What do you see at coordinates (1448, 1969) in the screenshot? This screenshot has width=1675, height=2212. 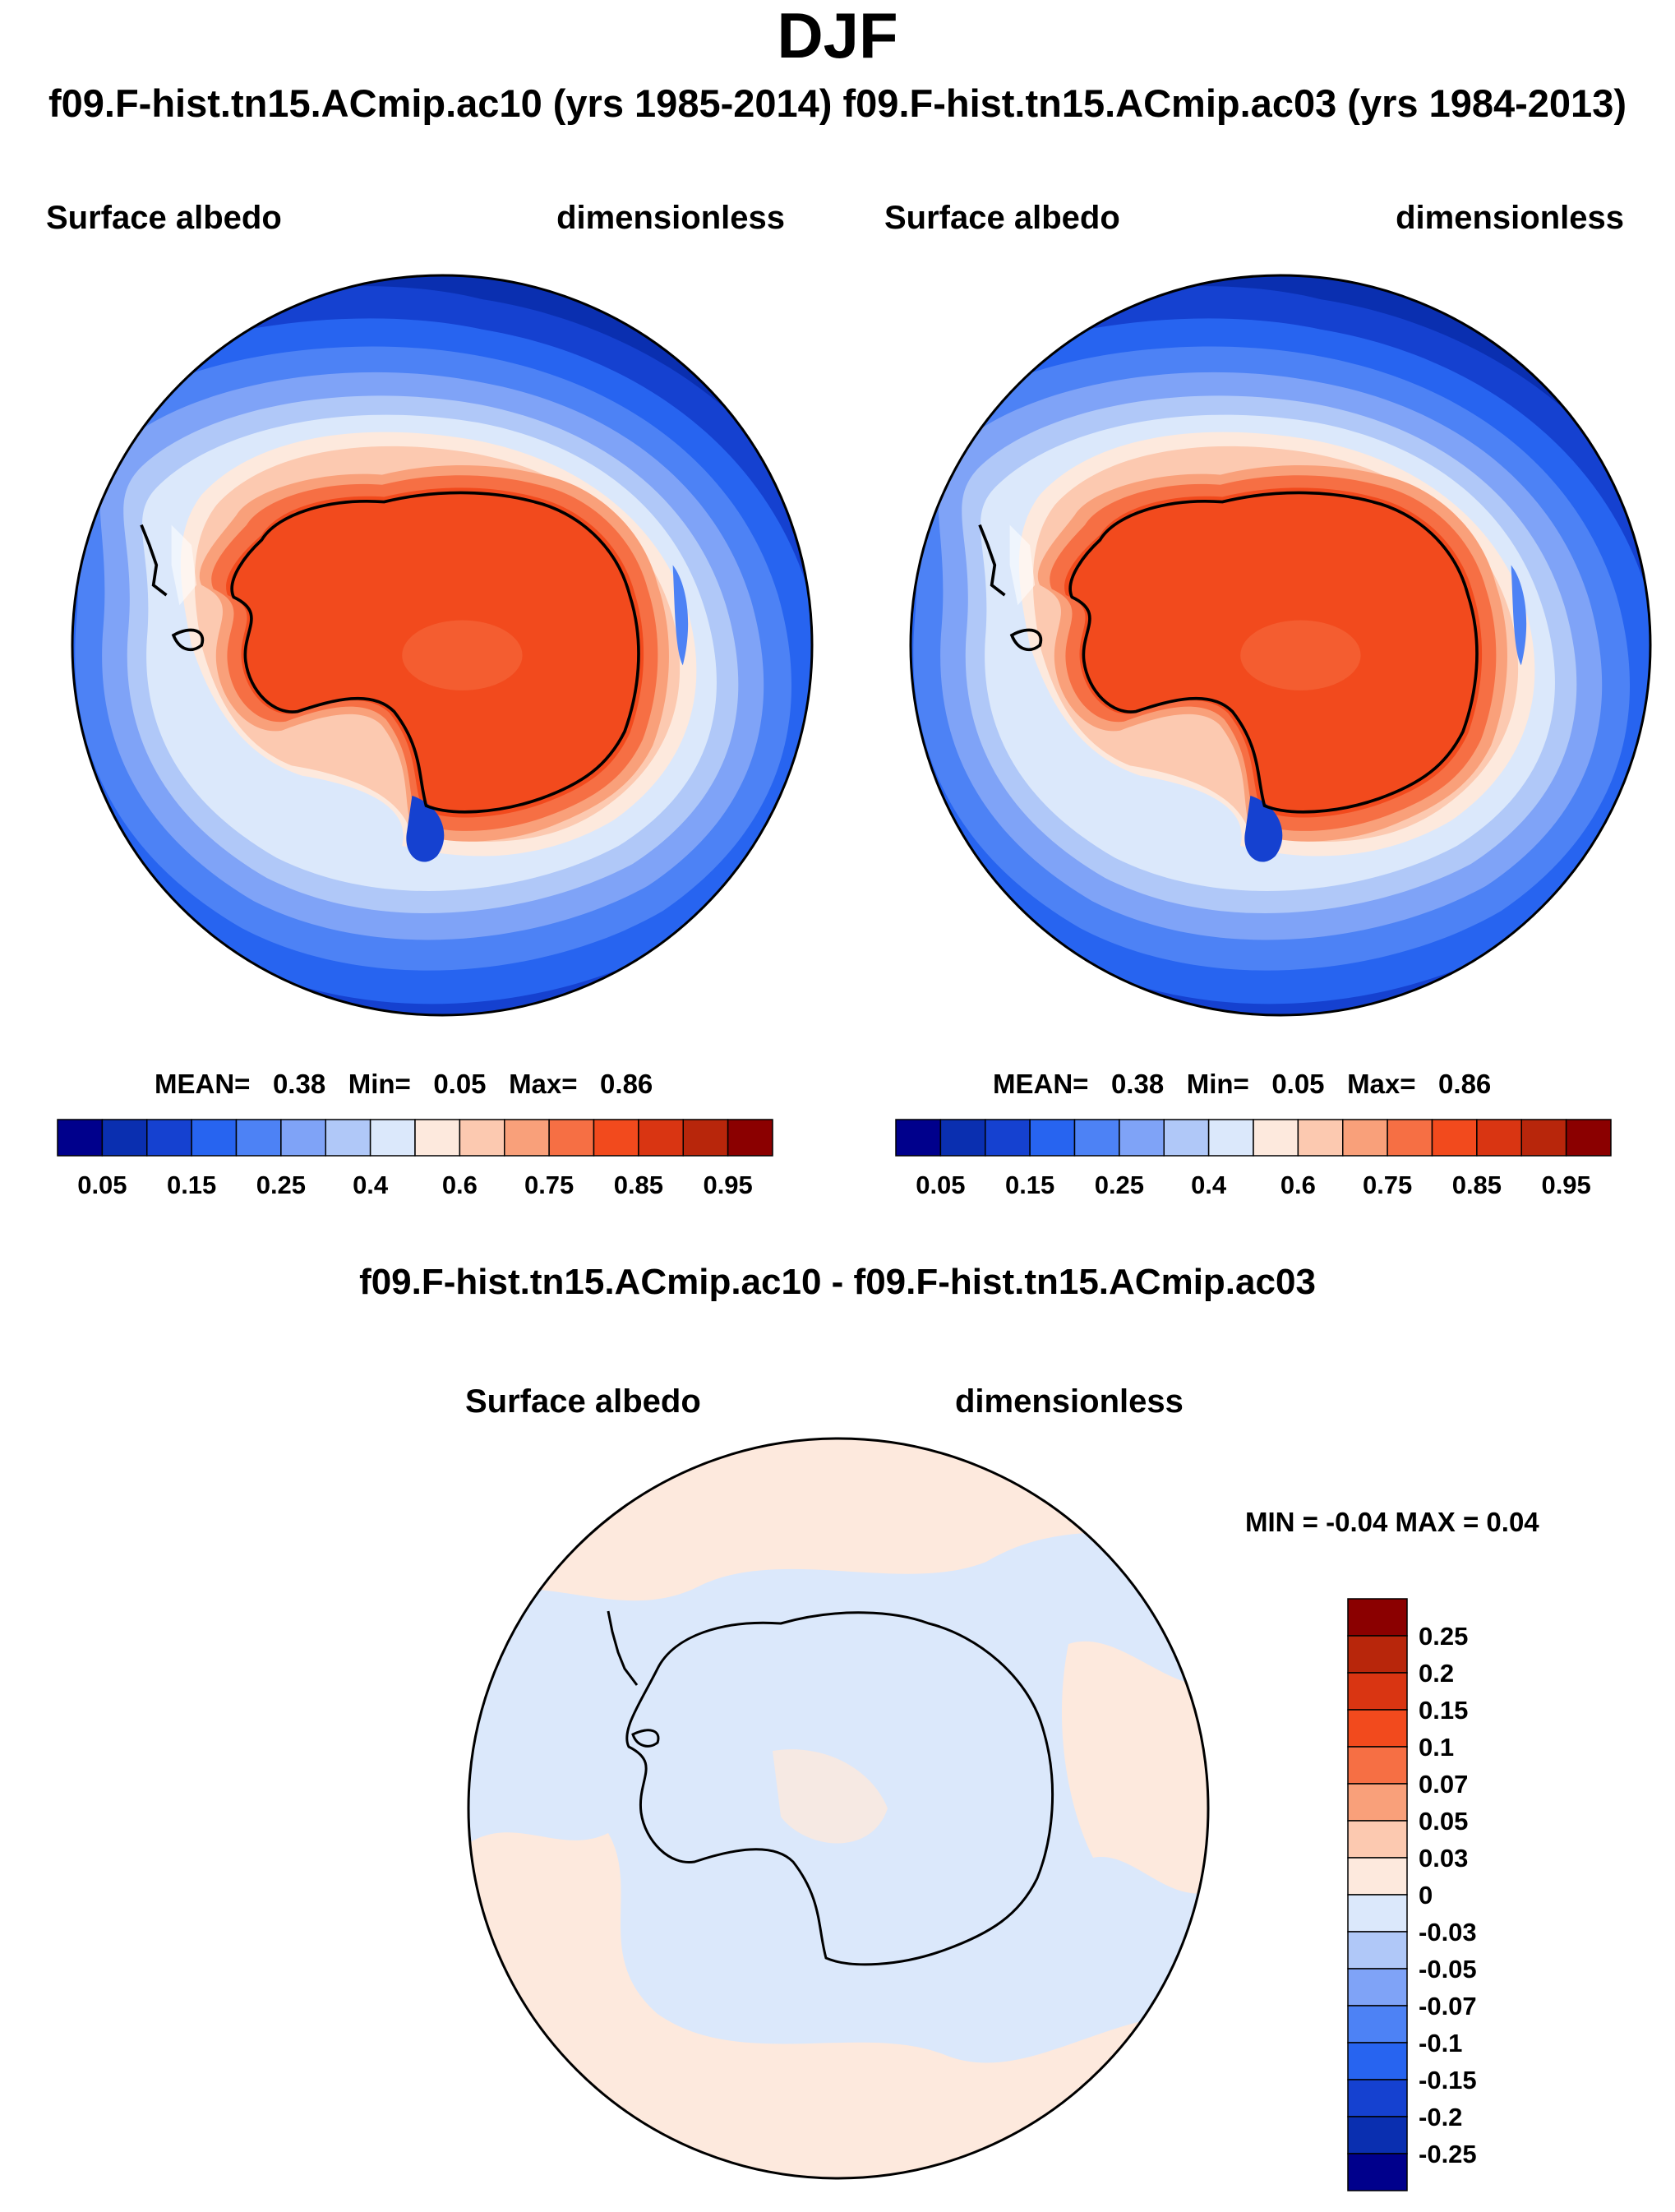 I see `diff-colorbar-tick-label: -0.05` at bounding box center [1448, 1969].